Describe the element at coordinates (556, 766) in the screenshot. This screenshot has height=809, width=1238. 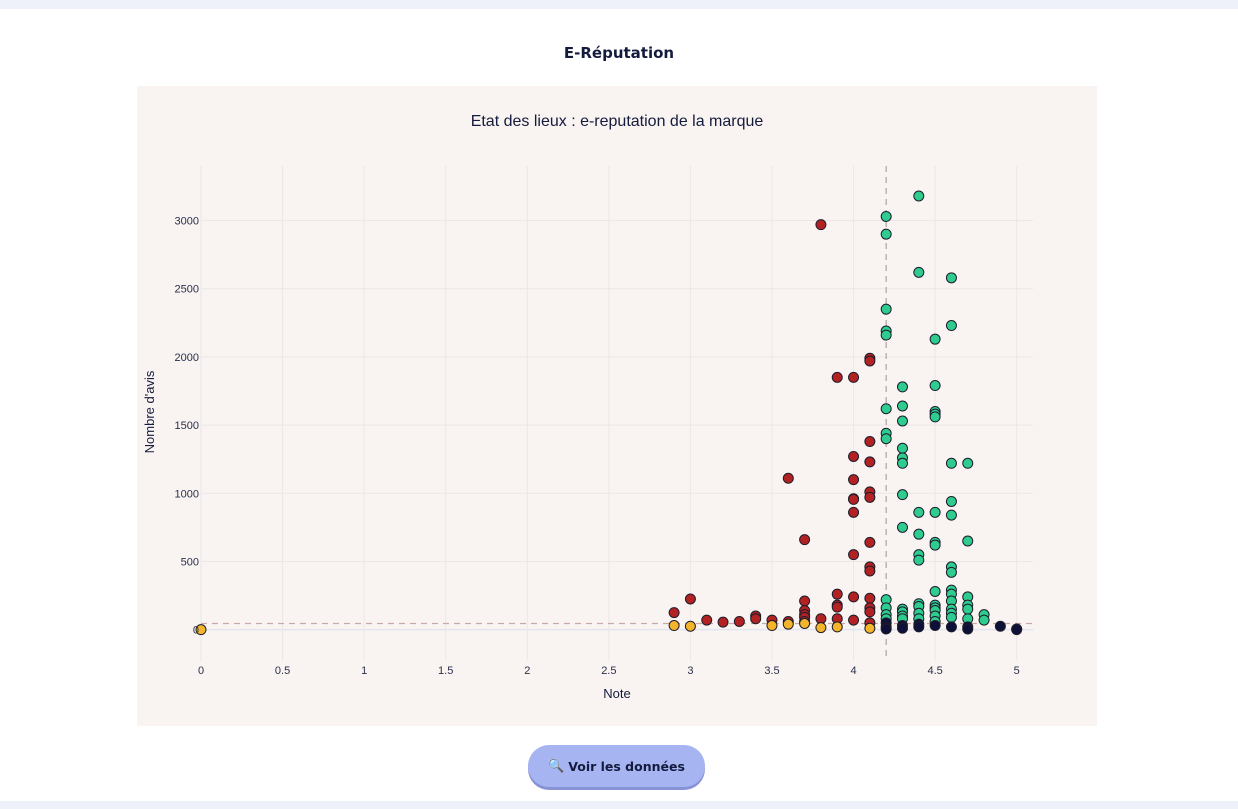
I see `magnifier-icon: 🔍` at that location.